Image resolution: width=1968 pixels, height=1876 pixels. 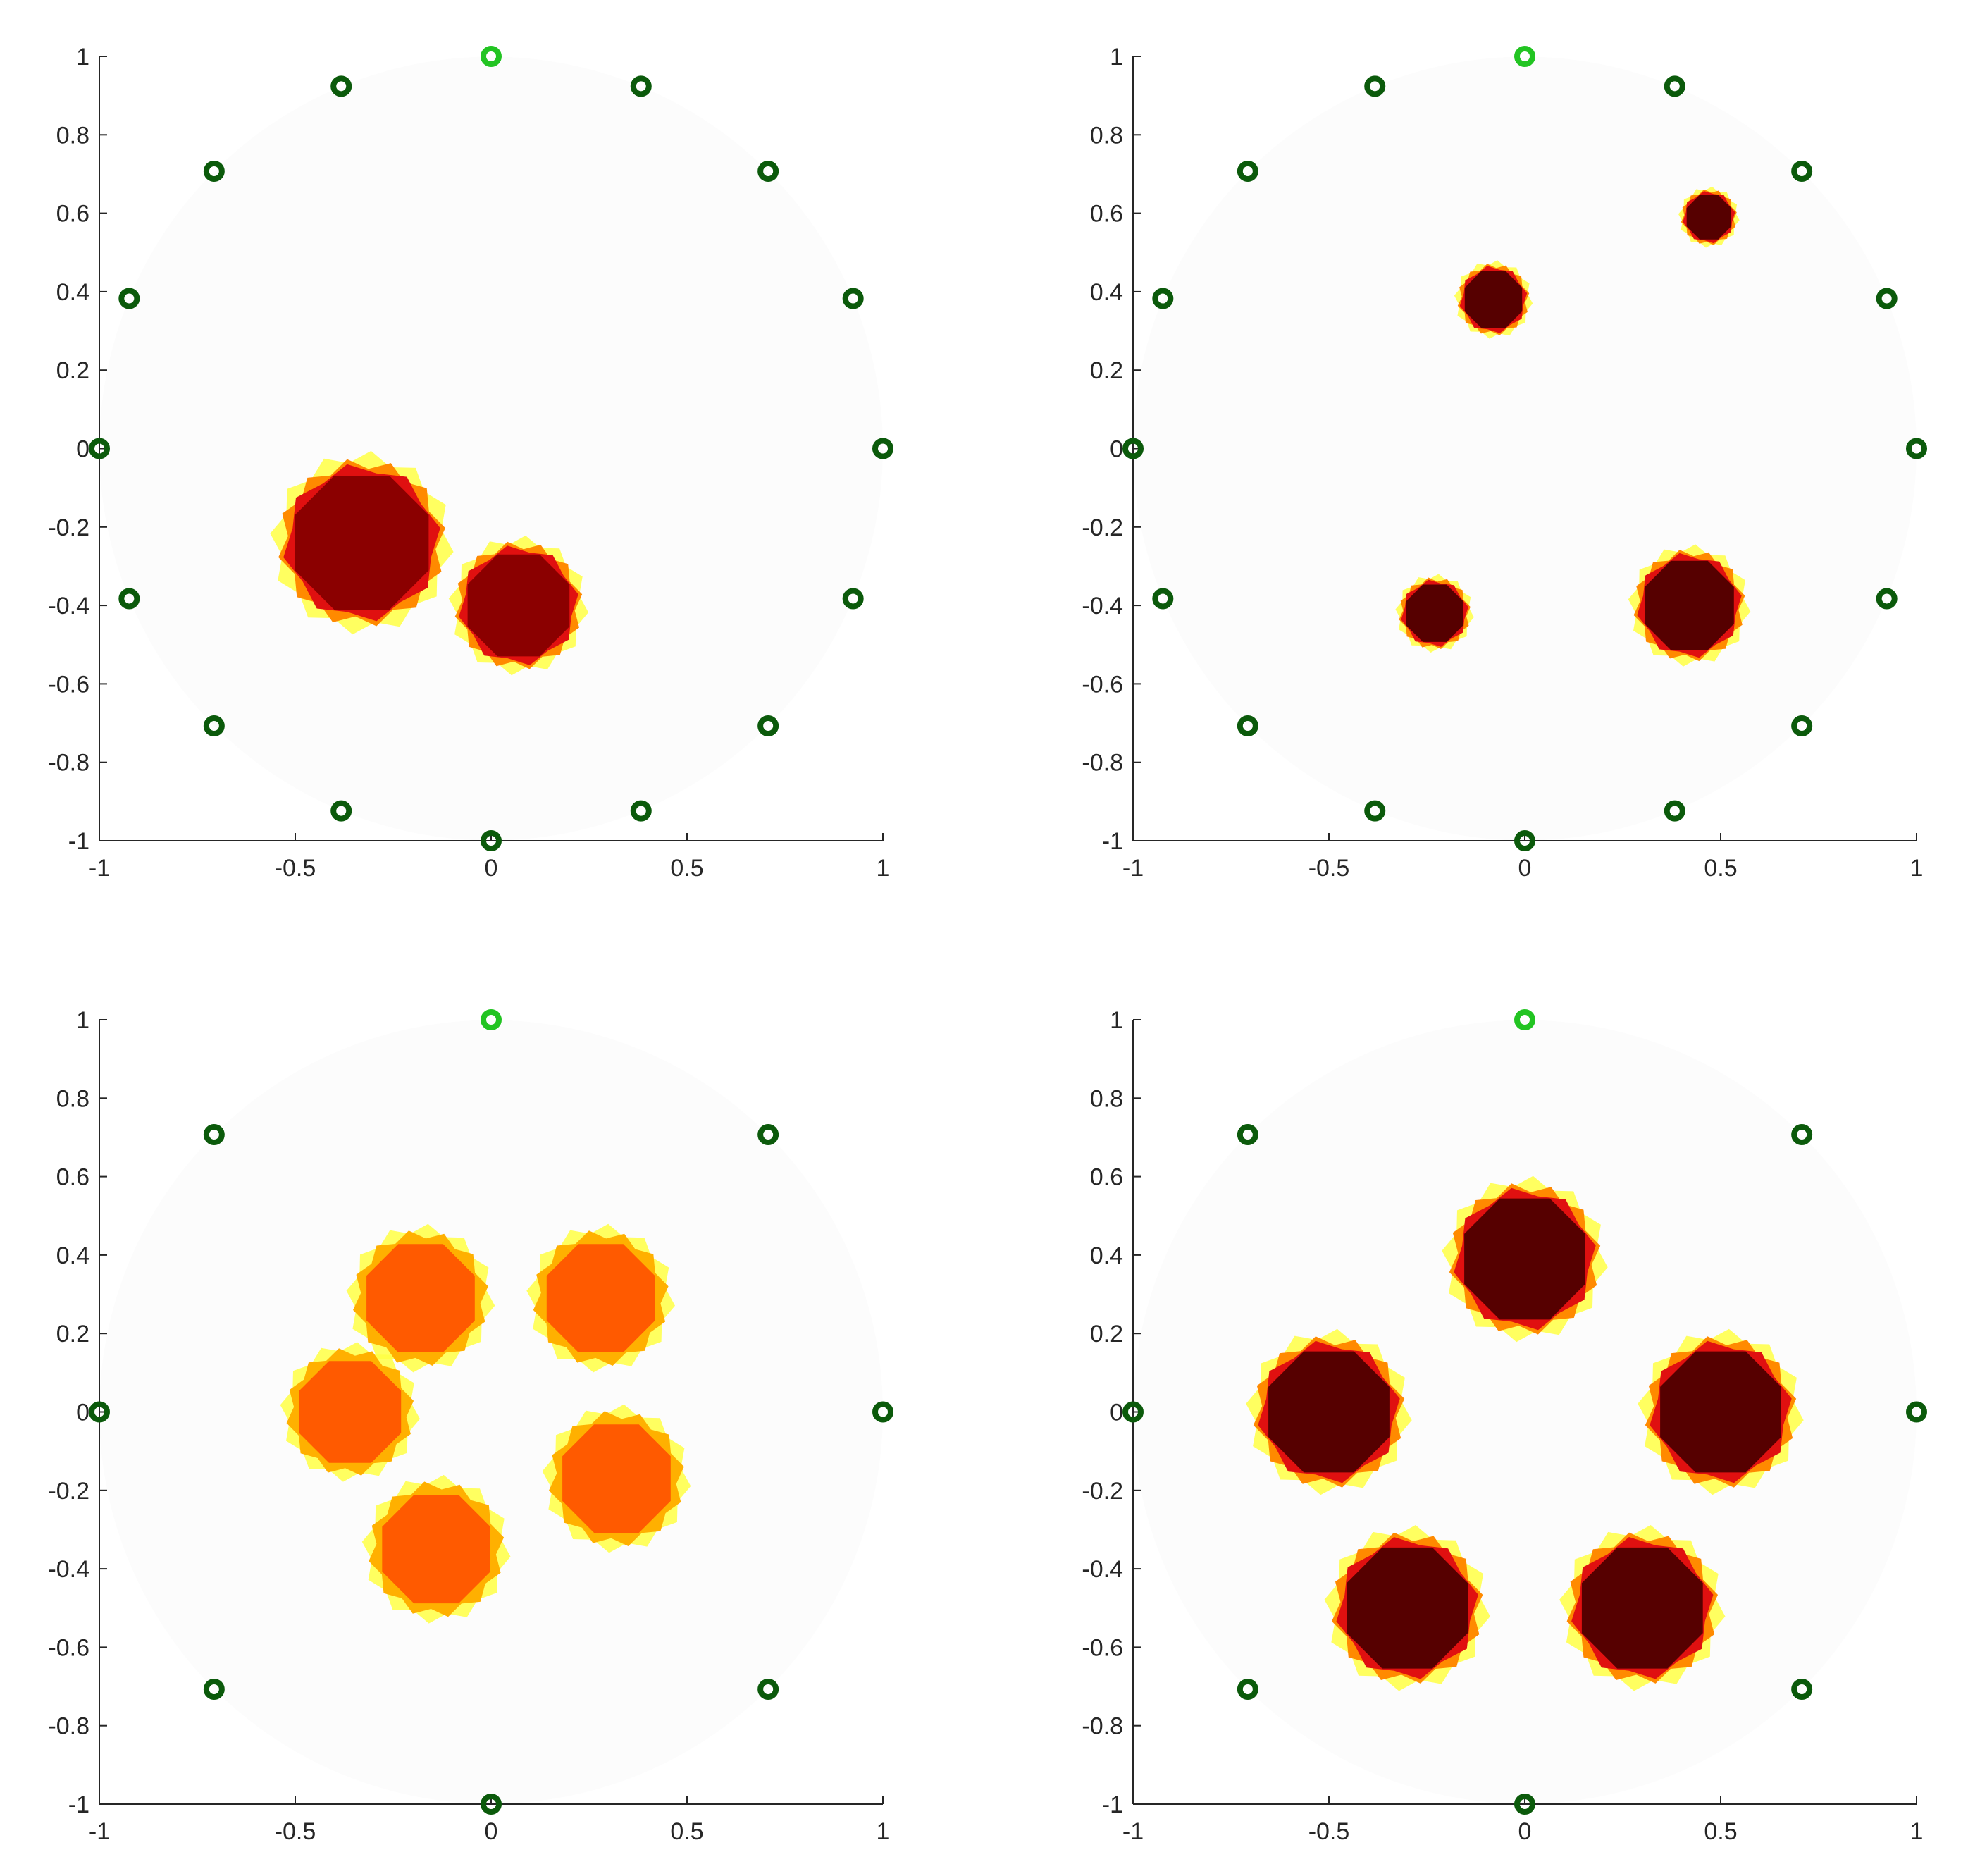 What do you see at coordinates (82, 1413) in the screenshot?
I see `y-tick-label: 0` at bounding box center [82, 1413].